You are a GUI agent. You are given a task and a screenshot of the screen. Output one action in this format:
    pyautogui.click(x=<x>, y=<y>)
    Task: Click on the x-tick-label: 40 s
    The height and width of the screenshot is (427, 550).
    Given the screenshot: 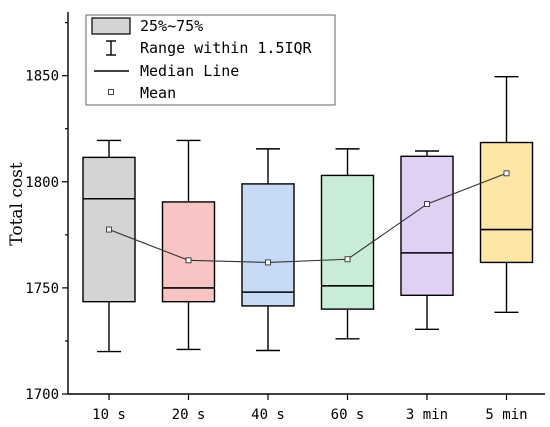 What is the action you would take?
    pyautogui.click(x=268, y=415)
    